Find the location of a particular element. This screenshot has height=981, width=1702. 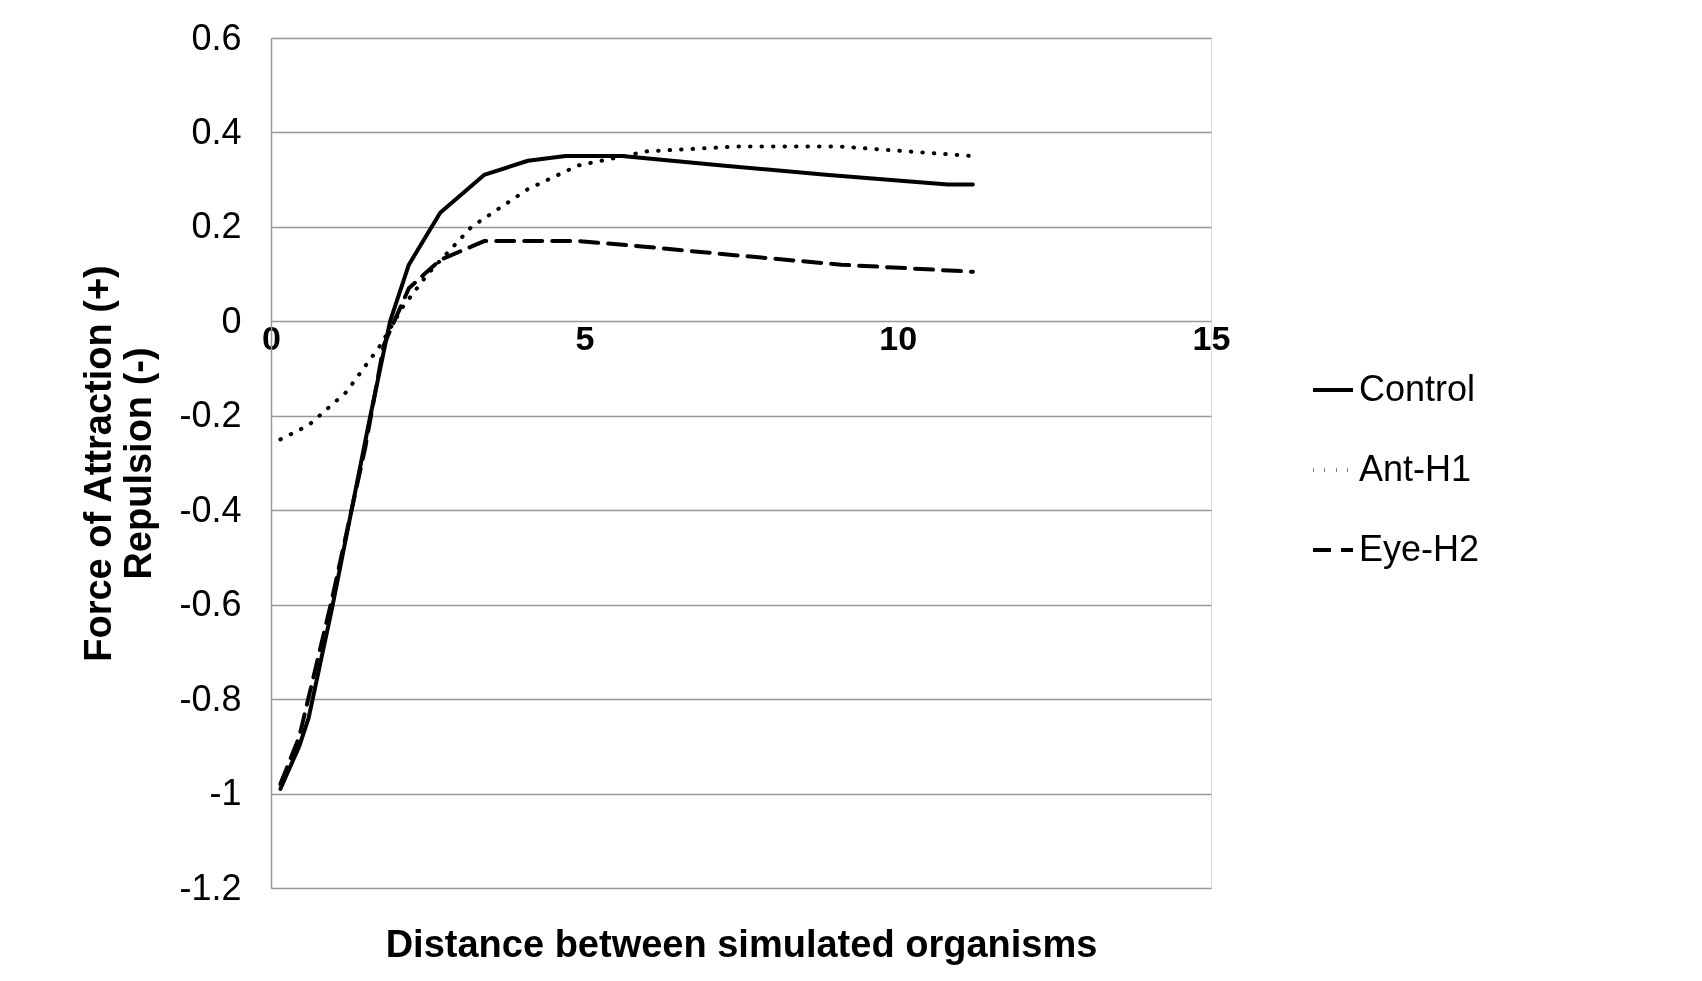

x-tick-label: 10 is located at coordinates (898, 337).